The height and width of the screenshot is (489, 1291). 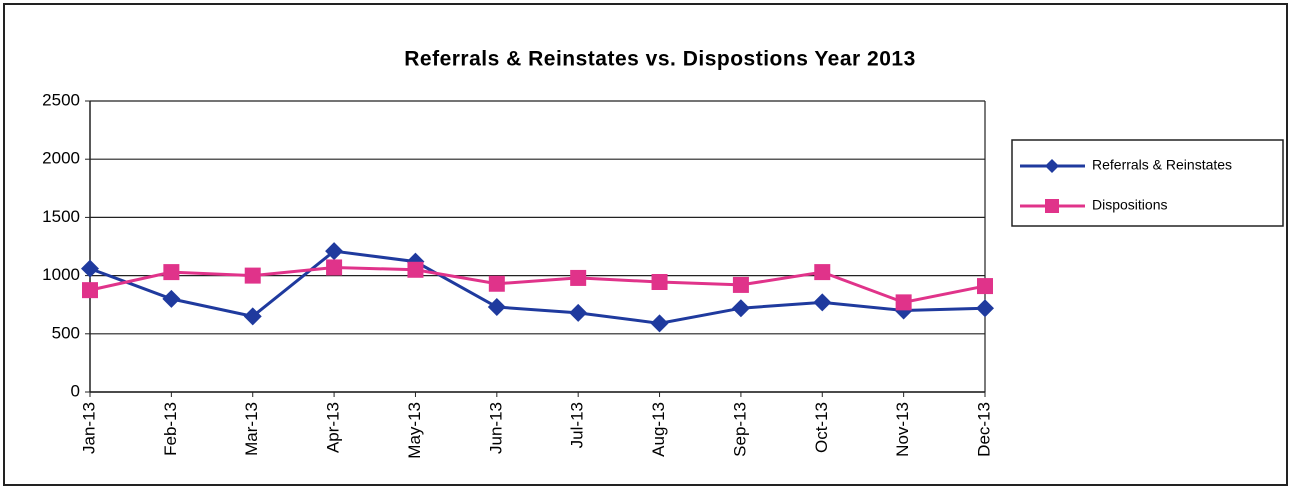 I want to click on x-tick-label: Aug-13, so click(x=658, y=429).